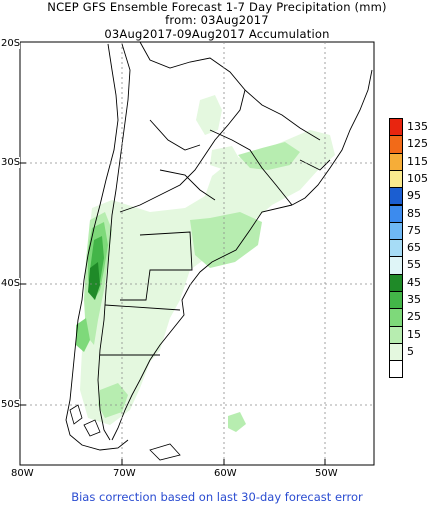 This screenshot has height=507, width=434. I want to click on legend-level-label: 105, so click(417, 178).